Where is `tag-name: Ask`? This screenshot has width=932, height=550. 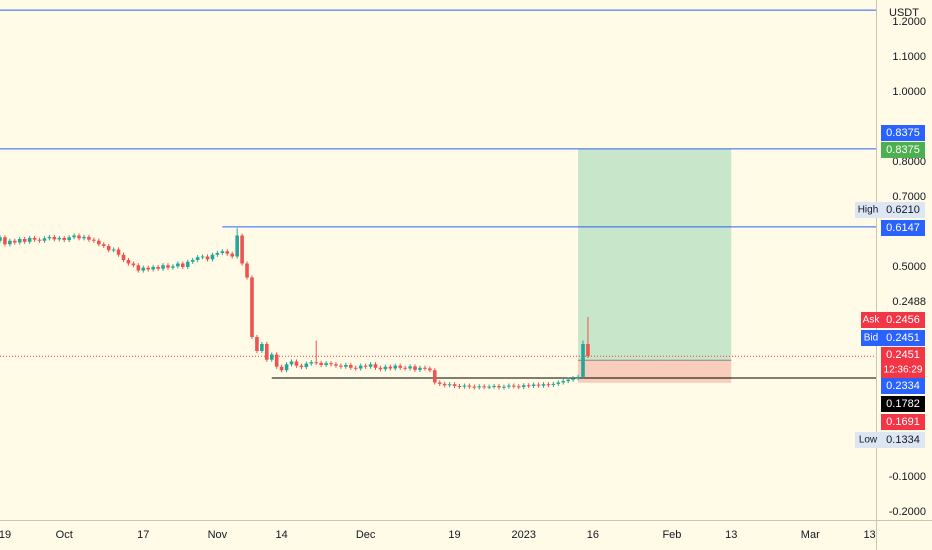 tag-name: Ask is located at coordinates (872, 320).